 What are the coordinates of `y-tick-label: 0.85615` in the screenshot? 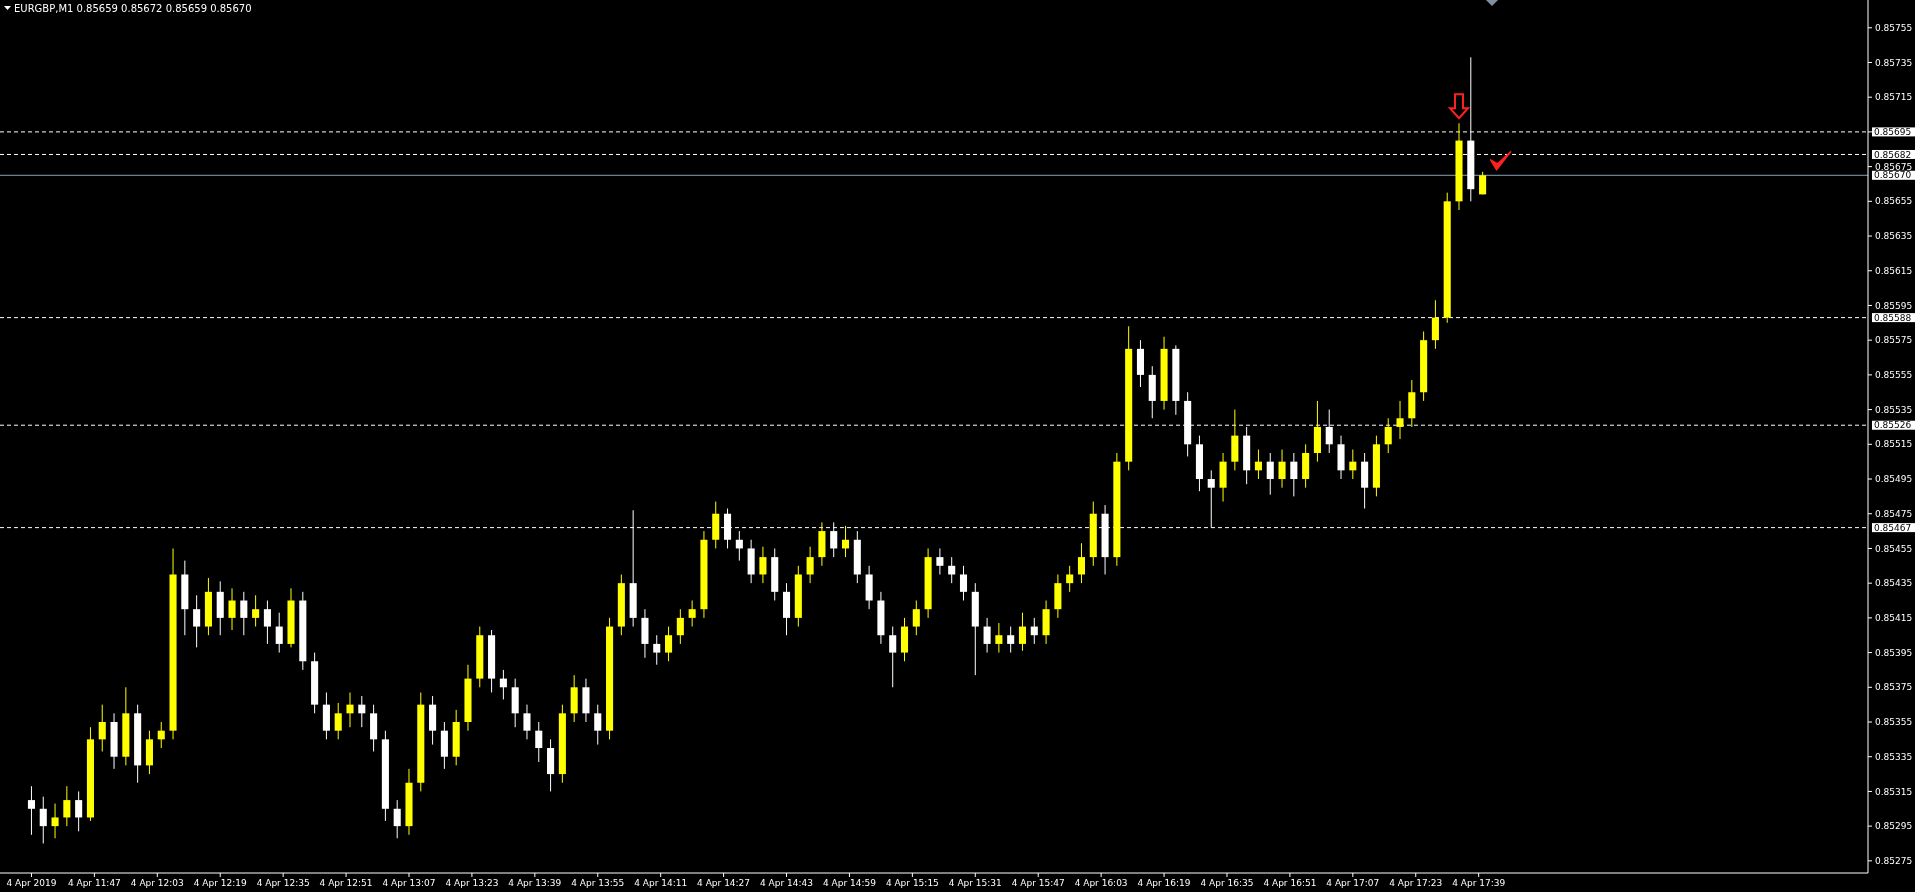 It's located at (1894, 270).